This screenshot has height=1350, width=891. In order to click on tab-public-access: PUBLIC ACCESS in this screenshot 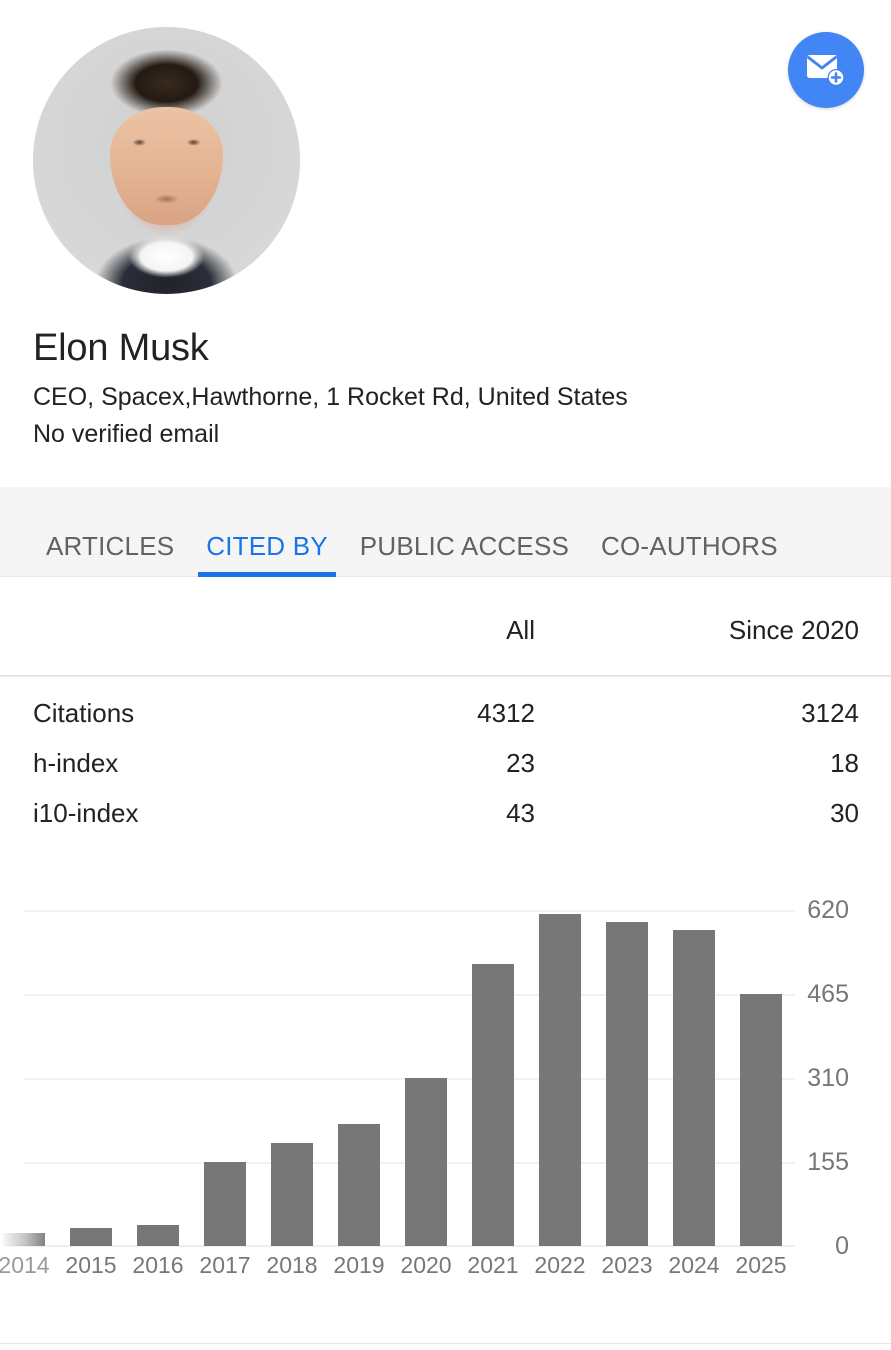, I will do `click(464, 532)`.